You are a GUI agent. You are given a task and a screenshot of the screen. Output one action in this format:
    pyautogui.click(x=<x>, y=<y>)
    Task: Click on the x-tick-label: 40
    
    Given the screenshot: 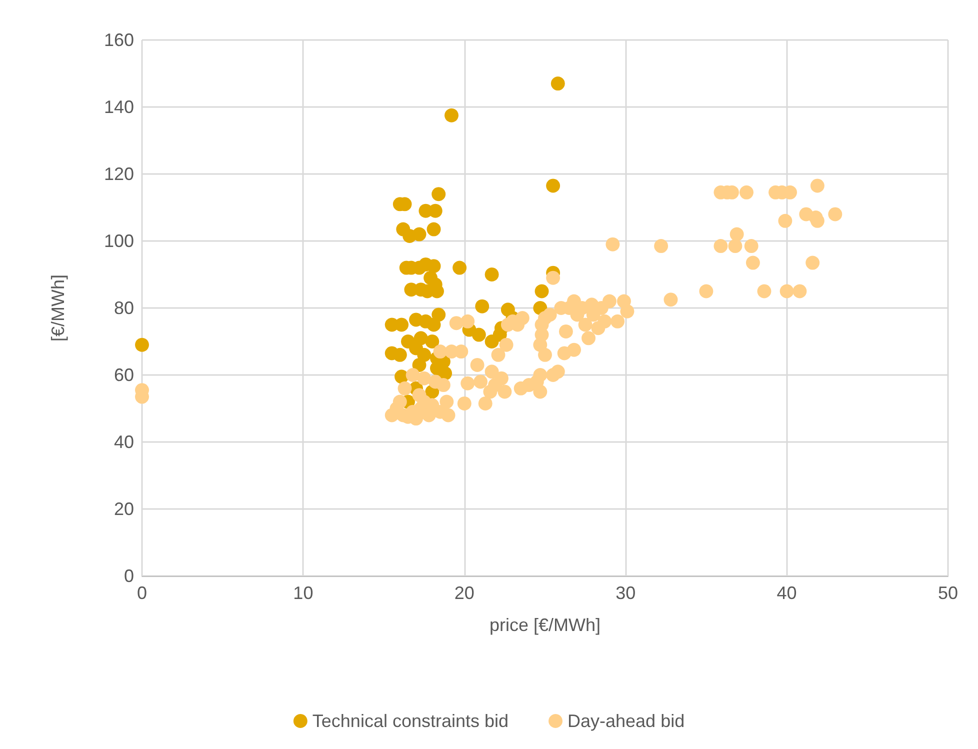 What is the action you would take?
    pyautogui.click(x=786, y=593)
    